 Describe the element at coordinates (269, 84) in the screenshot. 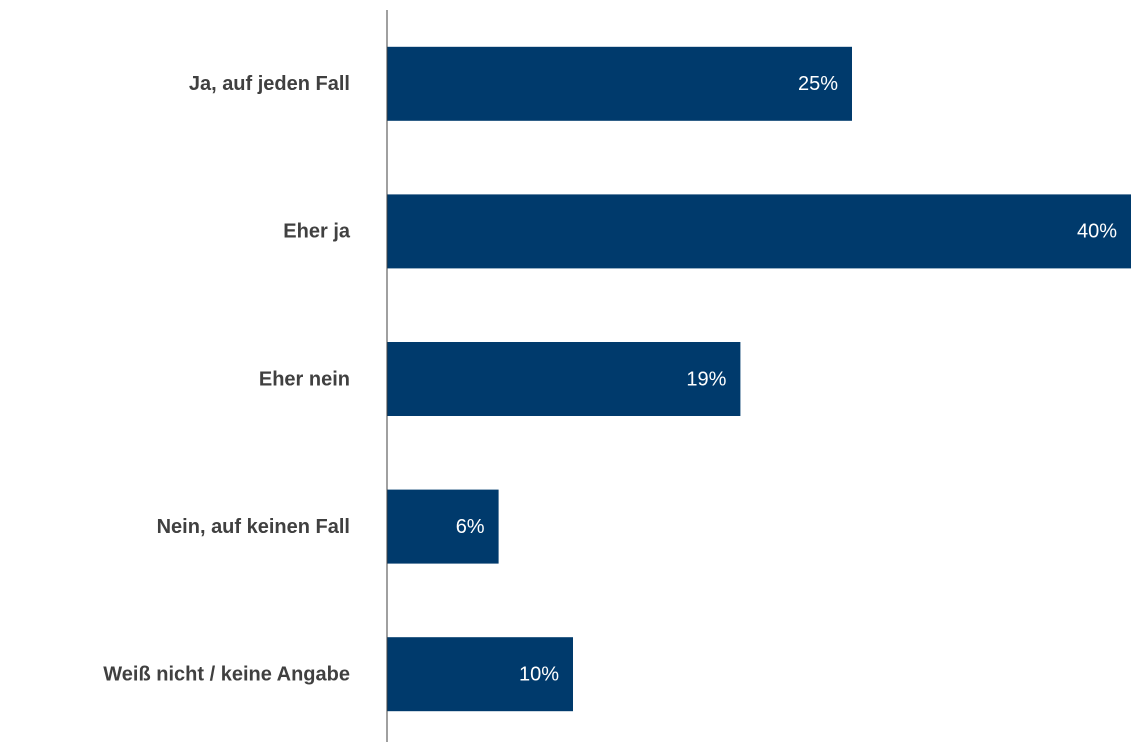

I see `category-label: Ja, auf jeden Fall` at that location.